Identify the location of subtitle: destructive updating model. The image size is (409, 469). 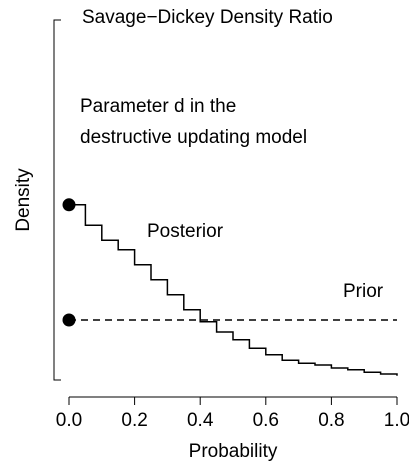
(193, 137).